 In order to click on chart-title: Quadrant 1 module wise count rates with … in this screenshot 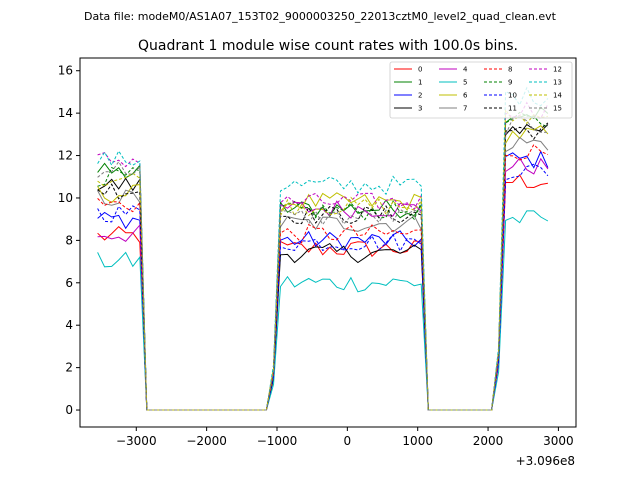, I will do `click(328, 46)`.